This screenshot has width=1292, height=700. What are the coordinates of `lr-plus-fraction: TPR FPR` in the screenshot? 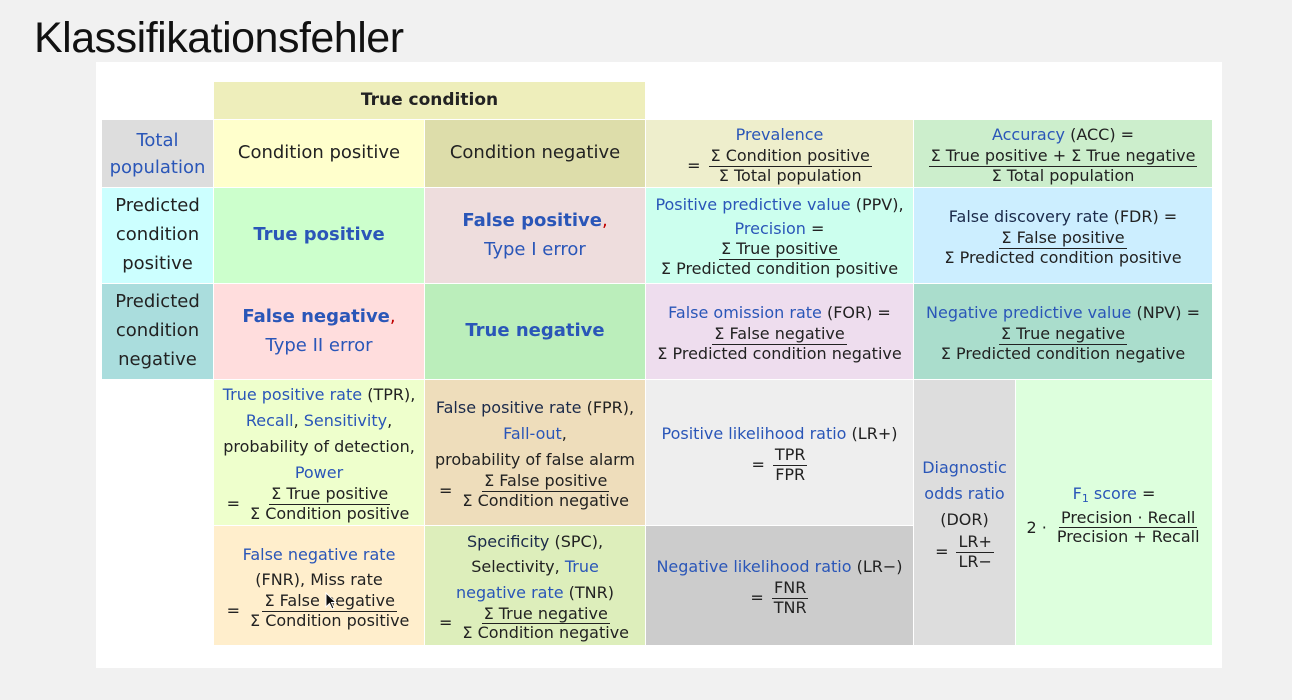 It's located at (790, 464).